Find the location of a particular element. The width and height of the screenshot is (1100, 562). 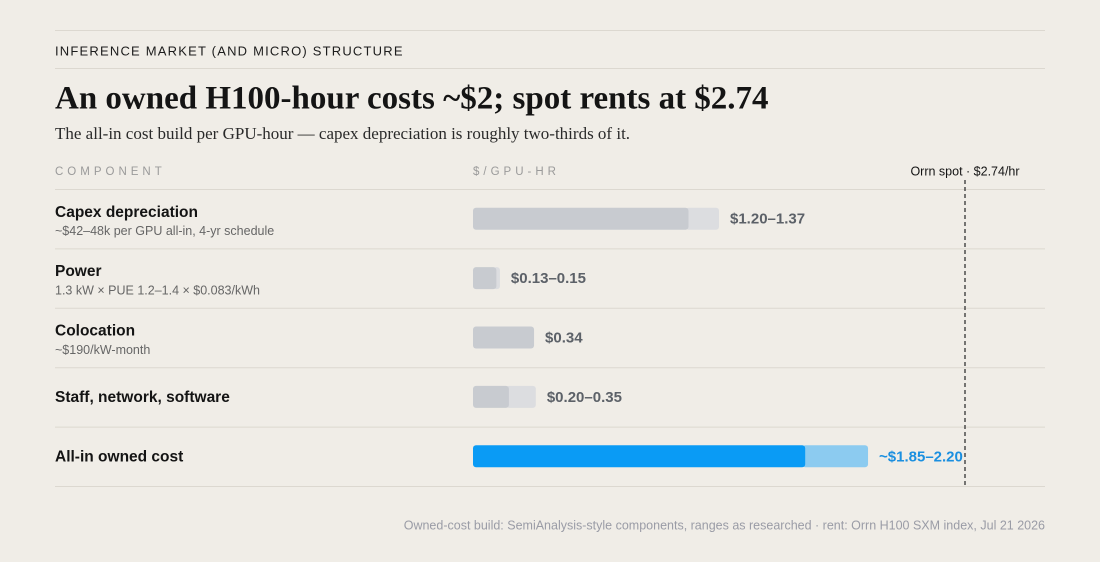

value-label: $0.34 is located at coordinates (564, 337).